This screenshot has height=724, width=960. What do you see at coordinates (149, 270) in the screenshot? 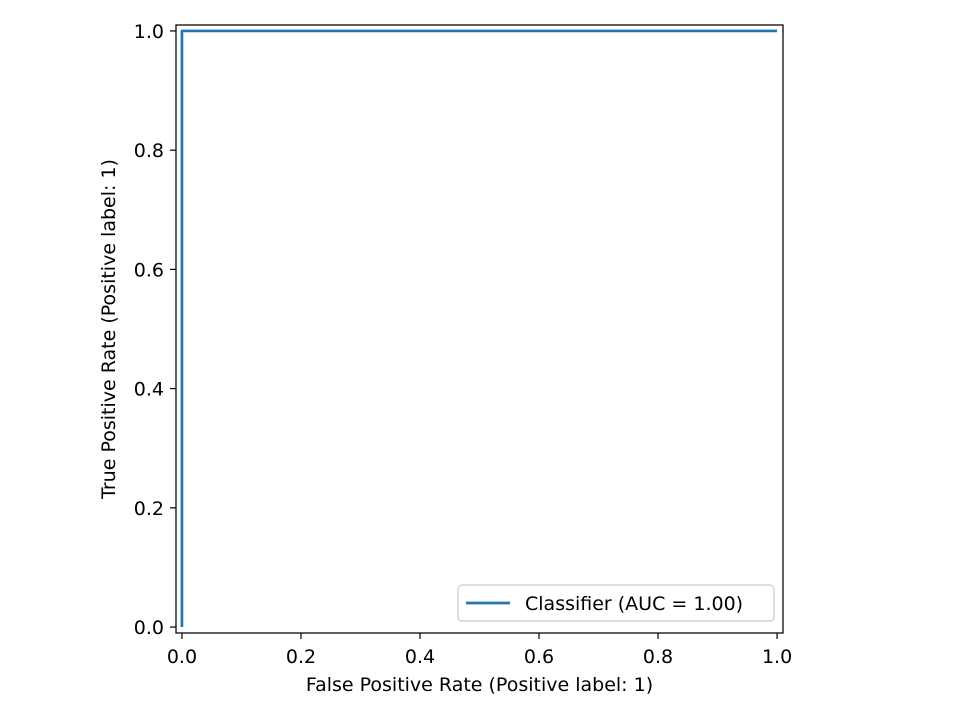
I see `y-tick-label: 0.6` at bounding box center [149, 270].